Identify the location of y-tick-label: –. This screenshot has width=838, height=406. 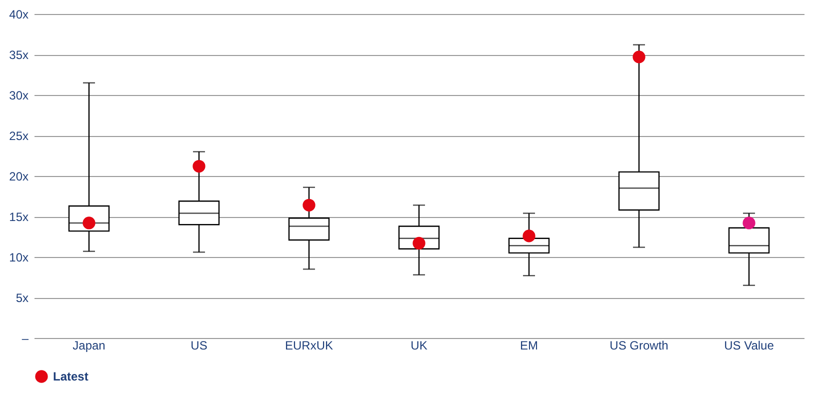
(25, 339).